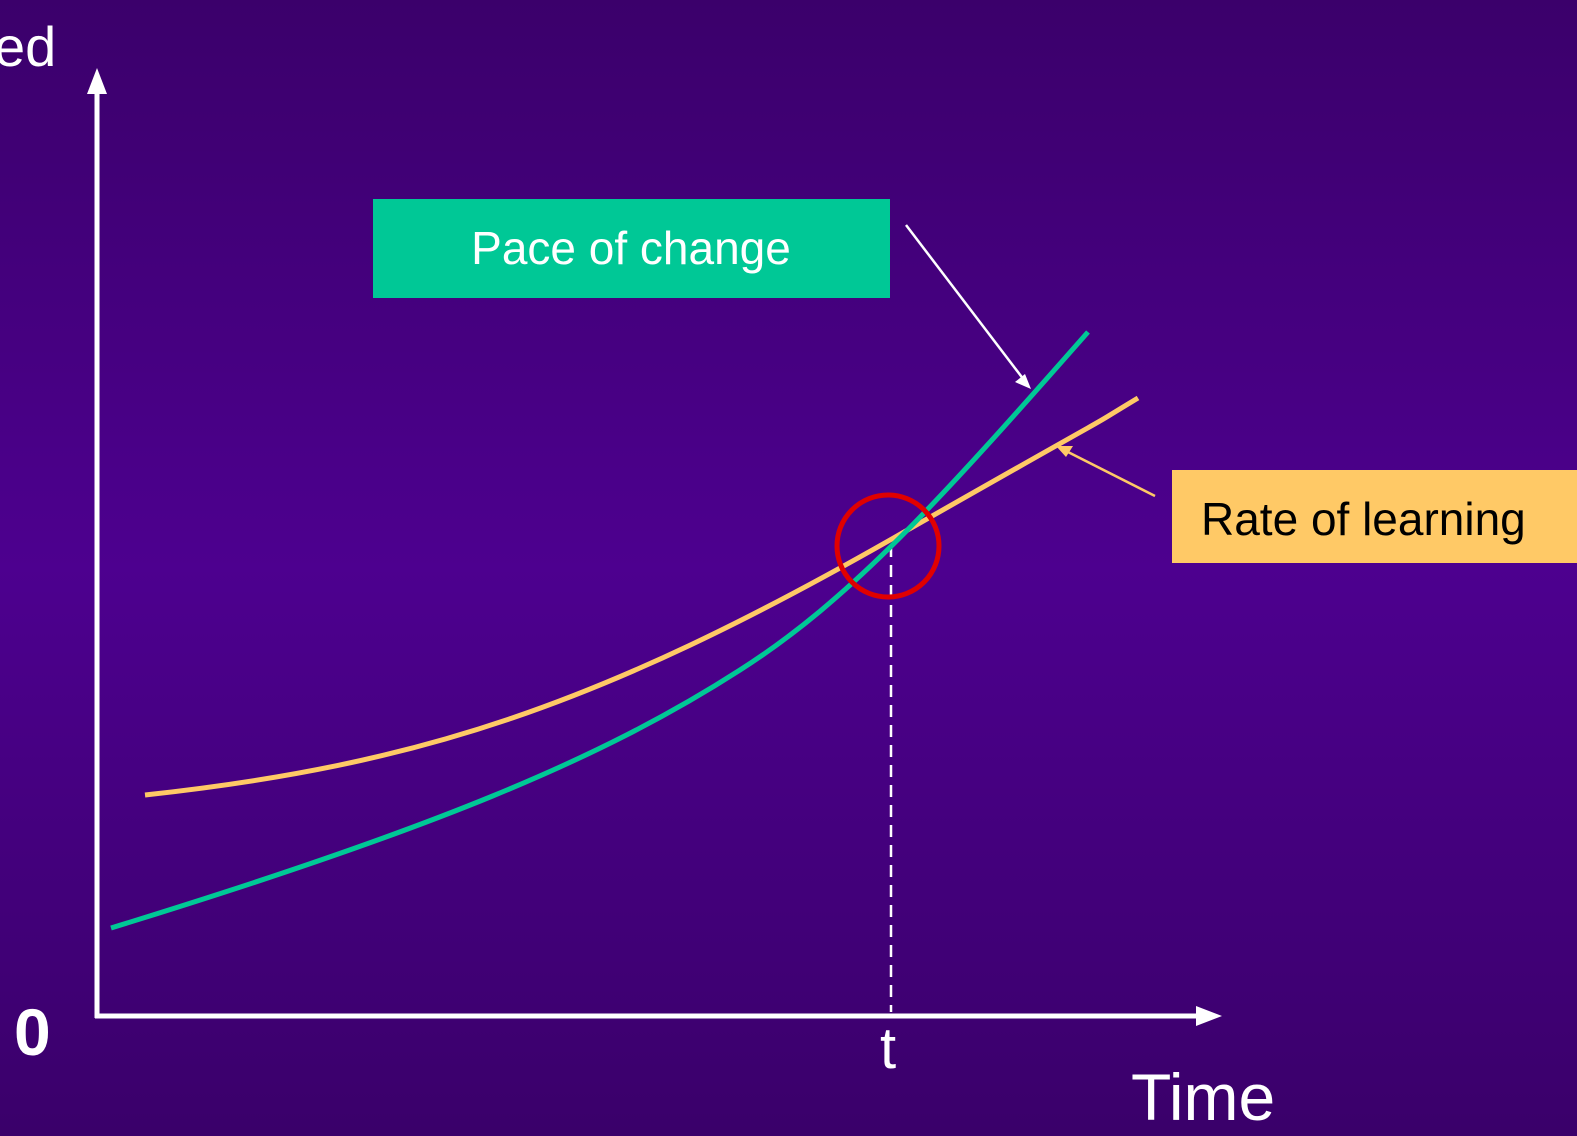 This screenshot has height=1136, width=1577. I want to click on pace-of-change-leader-arrowhead-icon, so click(1023, 381).